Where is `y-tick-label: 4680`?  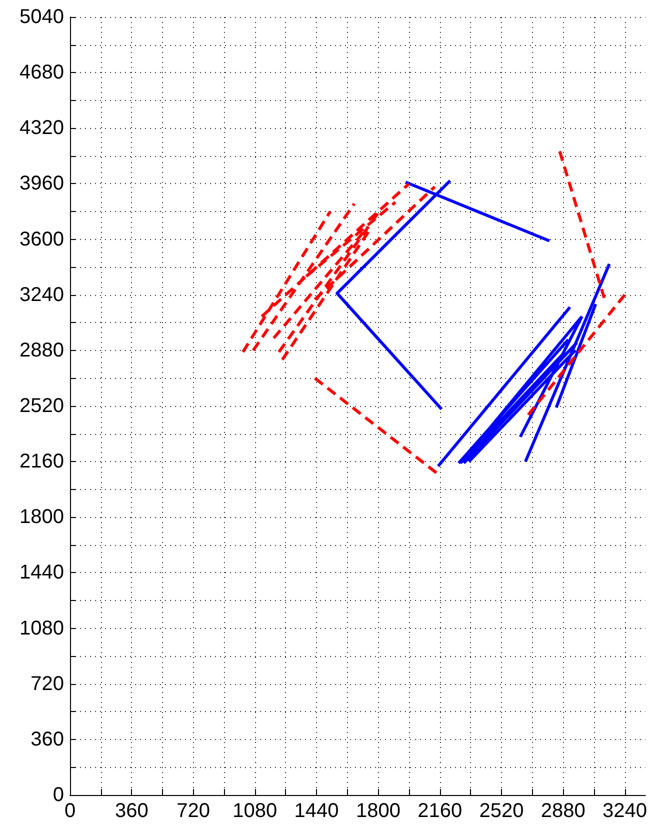 y-tick-label: 4680 is located at coordinates (42, 73).